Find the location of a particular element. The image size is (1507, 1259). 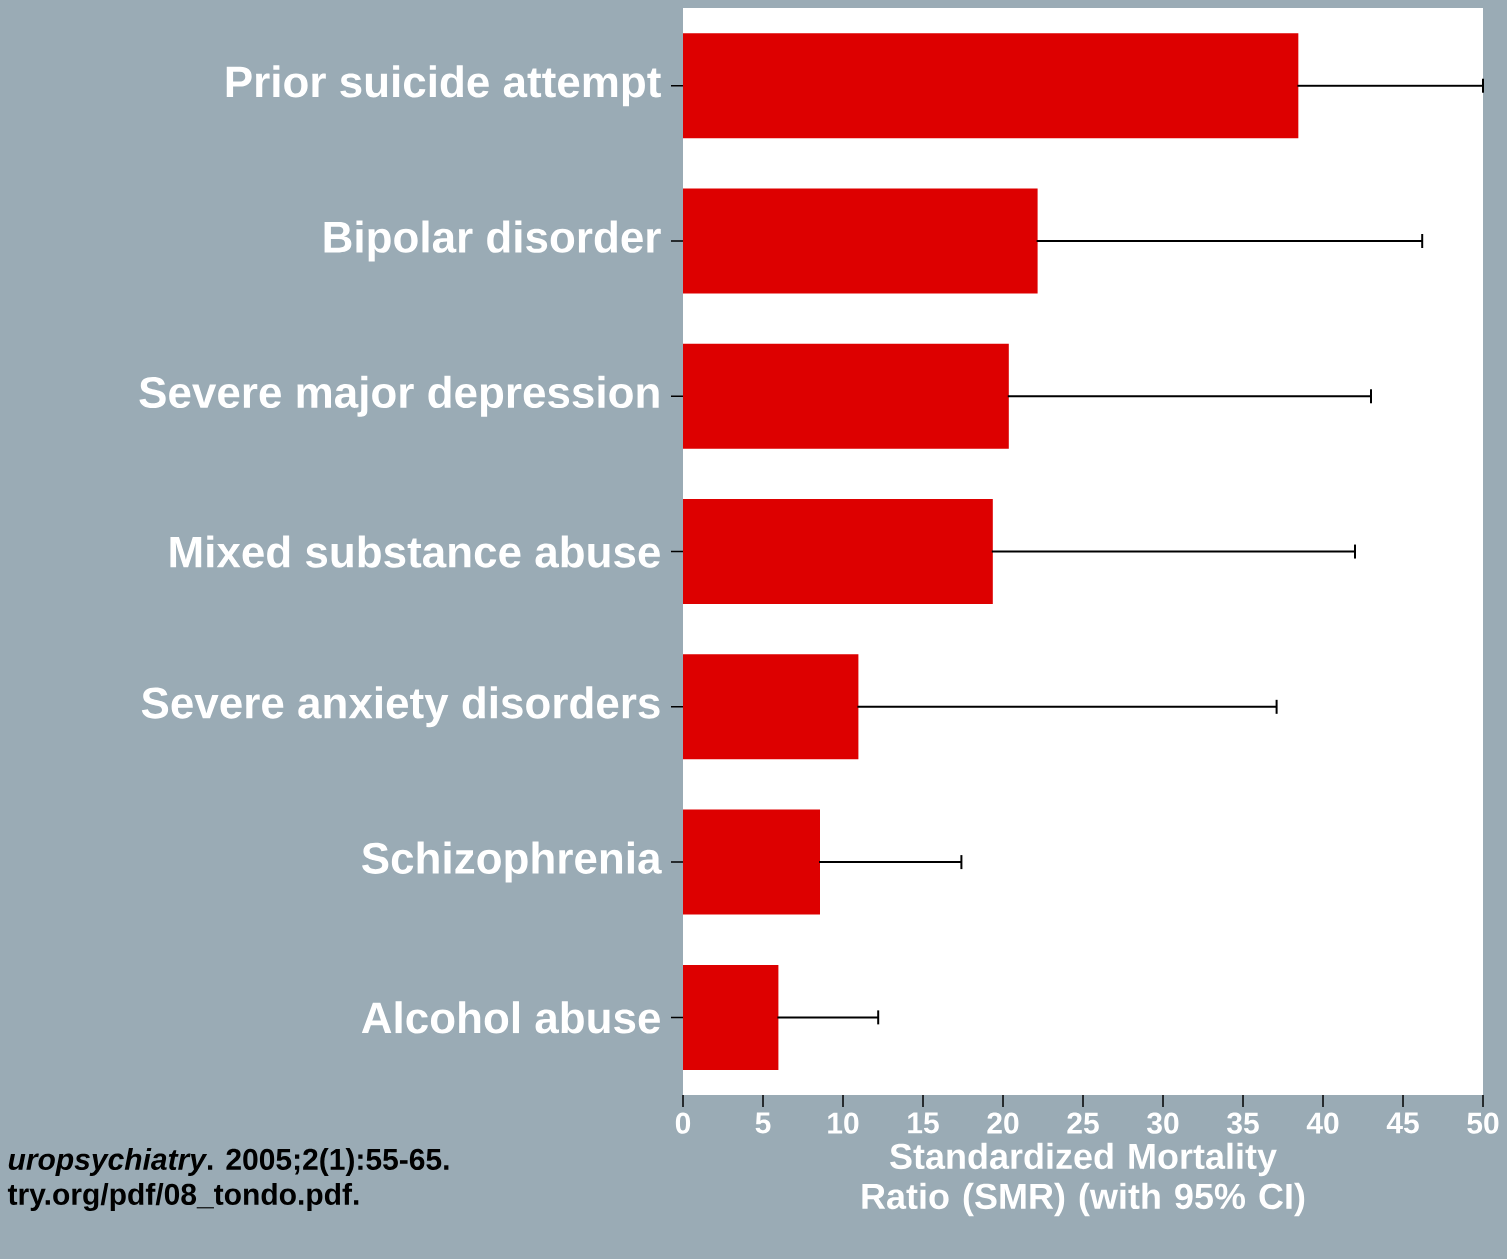

x-tick-label: 0 is located at coordinates (683, 1123).